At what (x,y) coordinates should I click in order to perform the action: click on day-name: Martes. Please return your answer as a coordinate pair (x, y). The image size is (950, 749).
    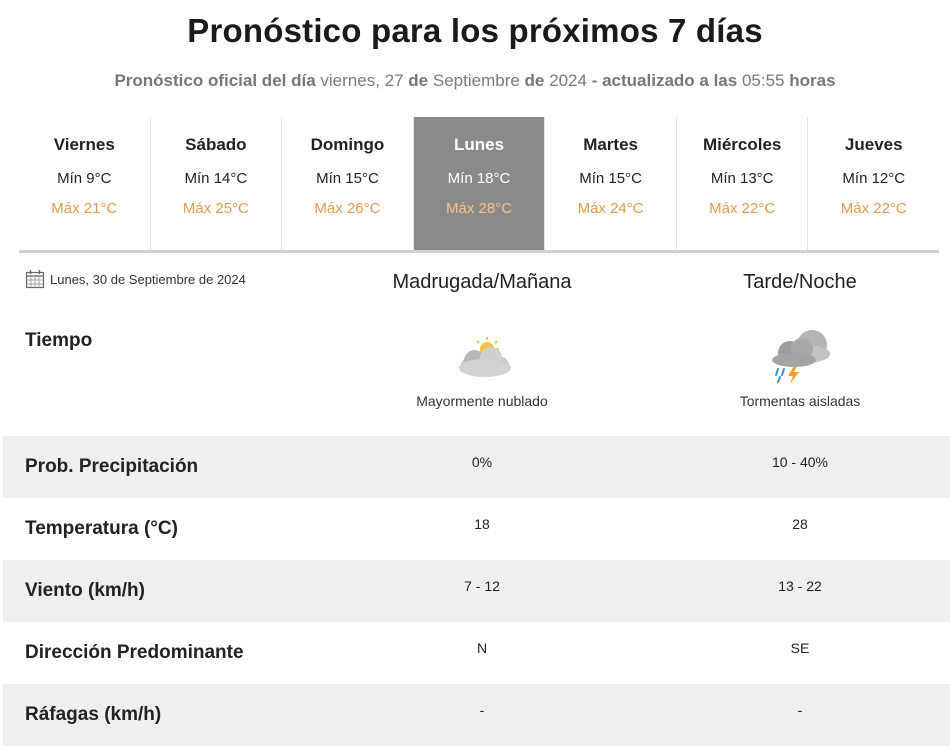
    Looking at the image, I should click on (610, 144).